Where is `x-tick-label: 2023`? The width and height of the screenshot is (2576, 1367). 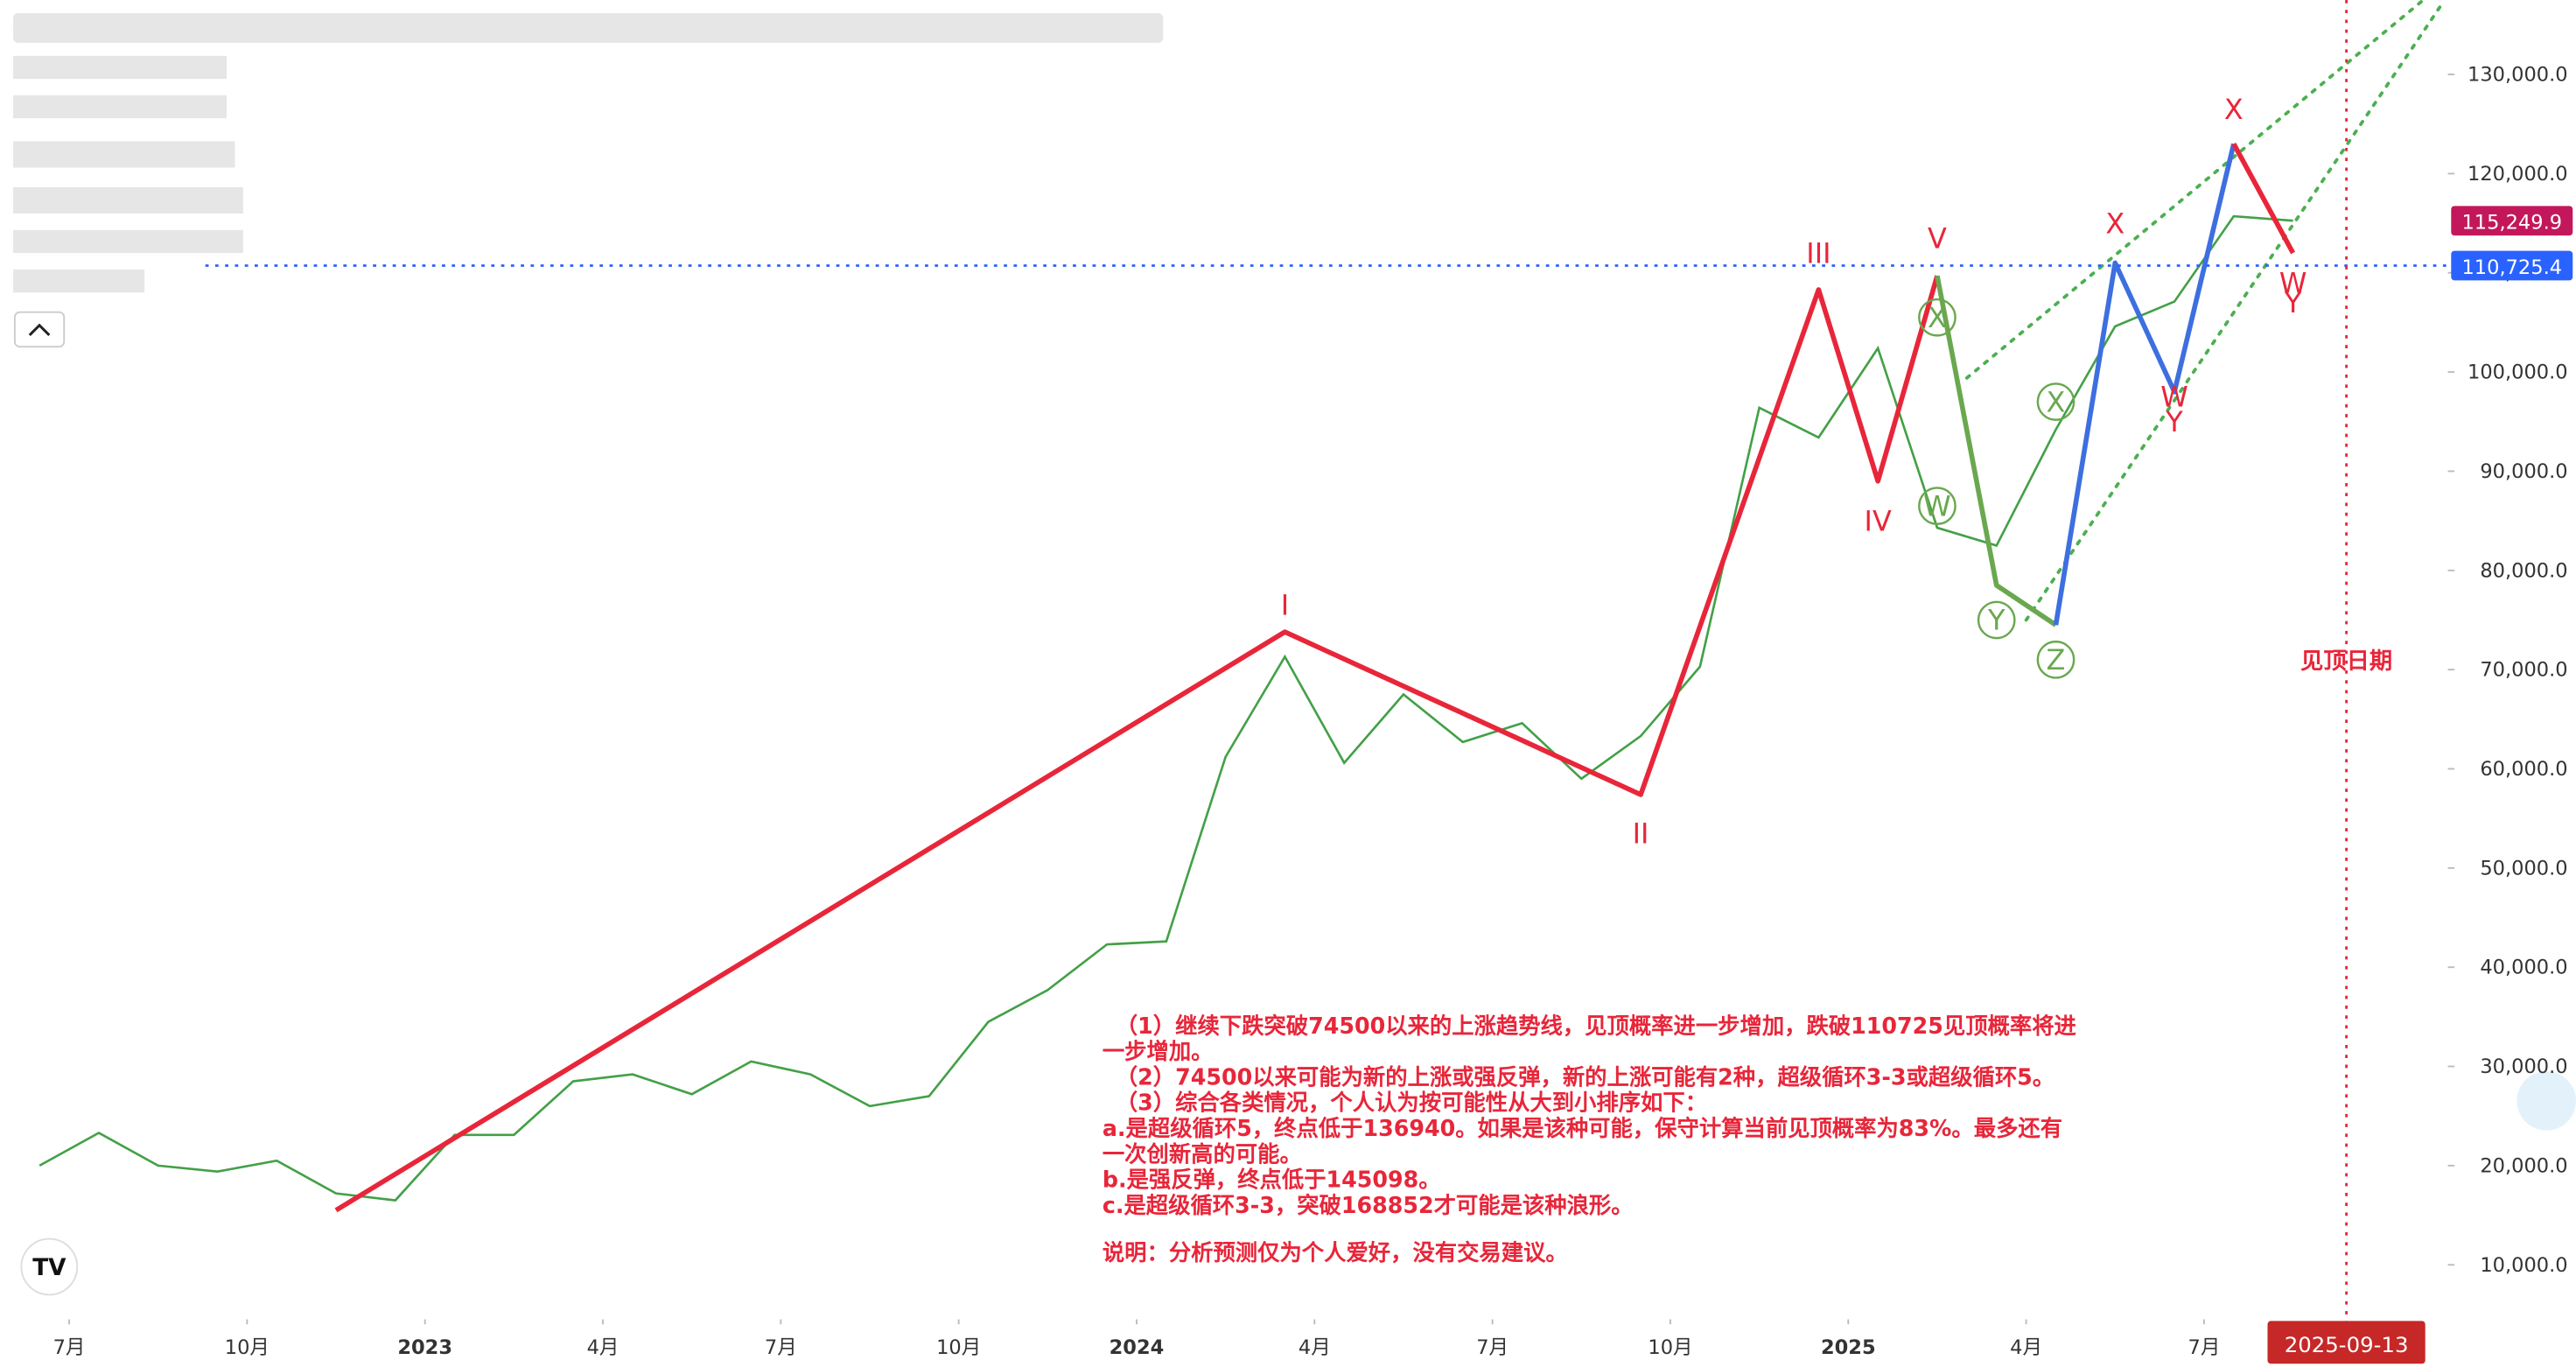
x-tick-label: 2023 is located at coordinates (424, 1347).